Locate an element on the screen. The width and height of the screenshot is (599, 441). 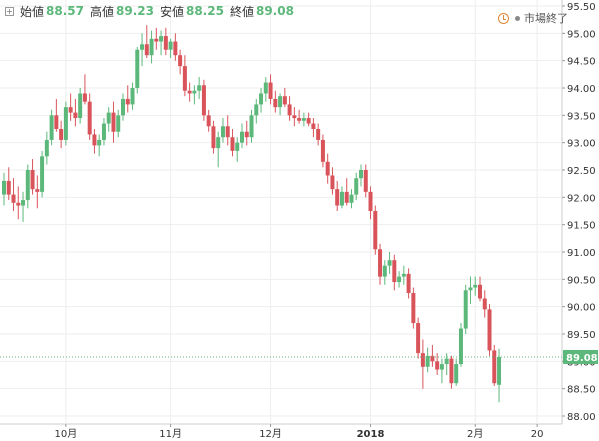
y-tick-label: 93.00 is located at coordinates (581, 144).